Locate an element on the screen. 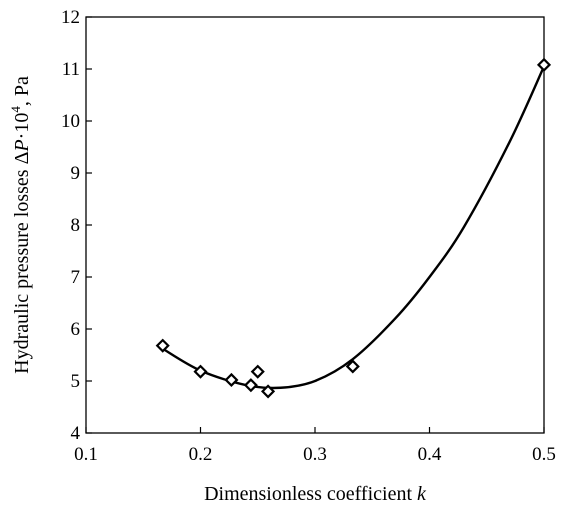 The image size is (563, 510). x-tick-label: 0.4 is located at coordinates (430, 454).